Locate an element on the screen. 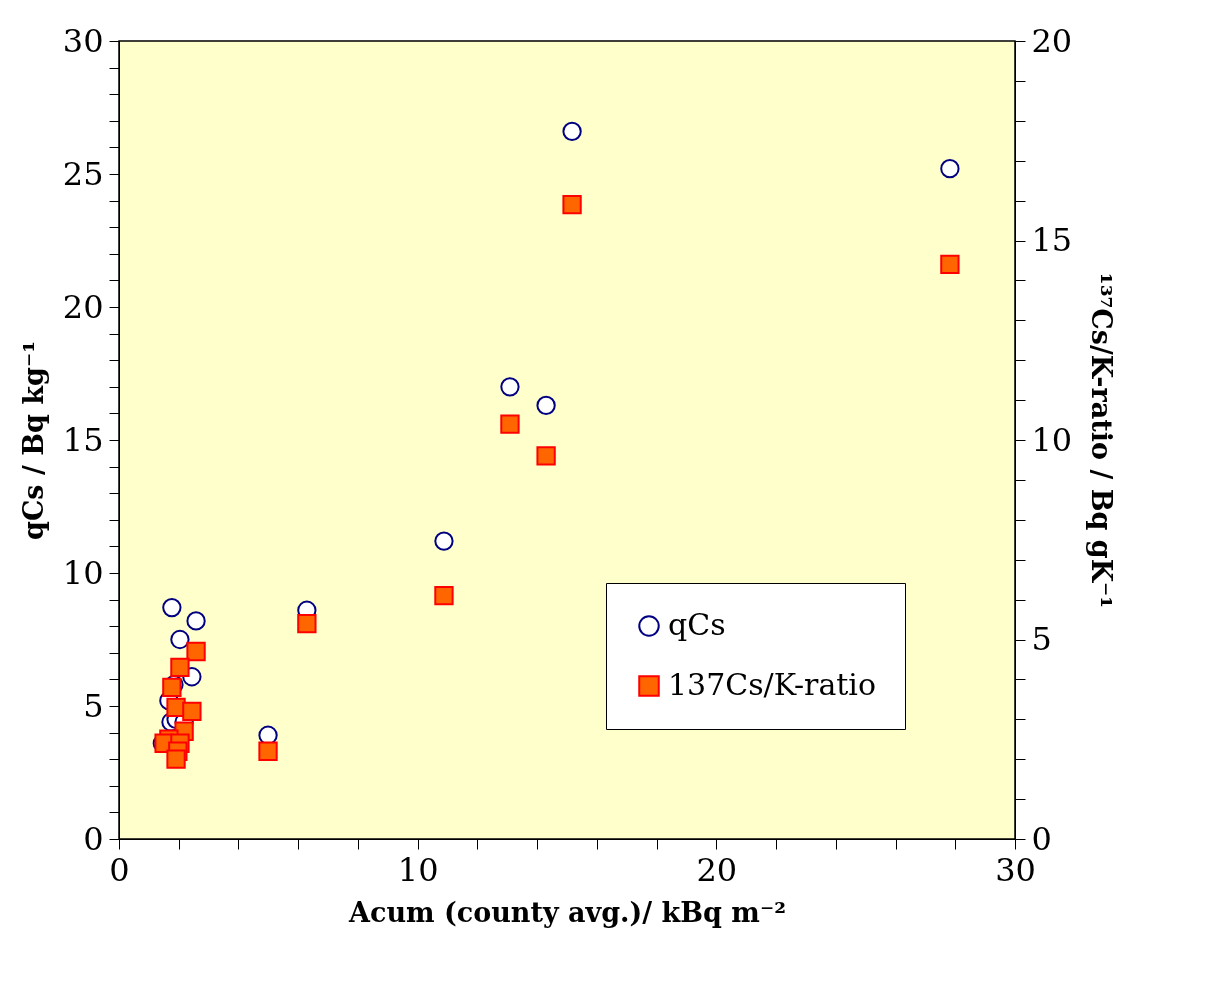  y-tick-label: 10 is located at coordinates (83, 572).